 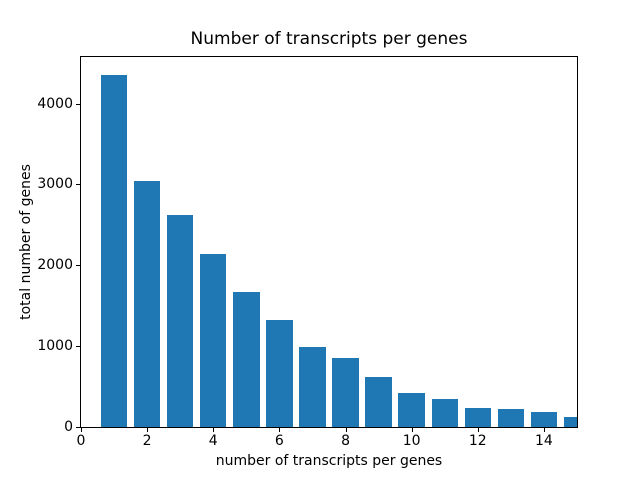 I want to click on y-tick-label: 4000, so click(x=55, y=103).